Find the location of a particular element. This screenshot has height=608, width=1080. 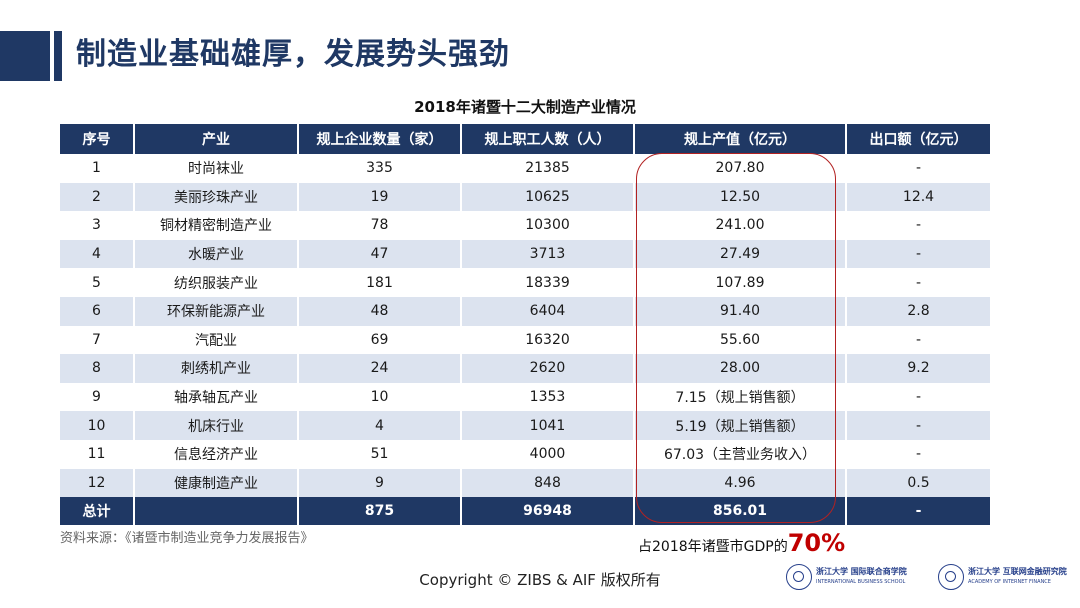

total-employees: 96948 is located at coordinates (548, 511).